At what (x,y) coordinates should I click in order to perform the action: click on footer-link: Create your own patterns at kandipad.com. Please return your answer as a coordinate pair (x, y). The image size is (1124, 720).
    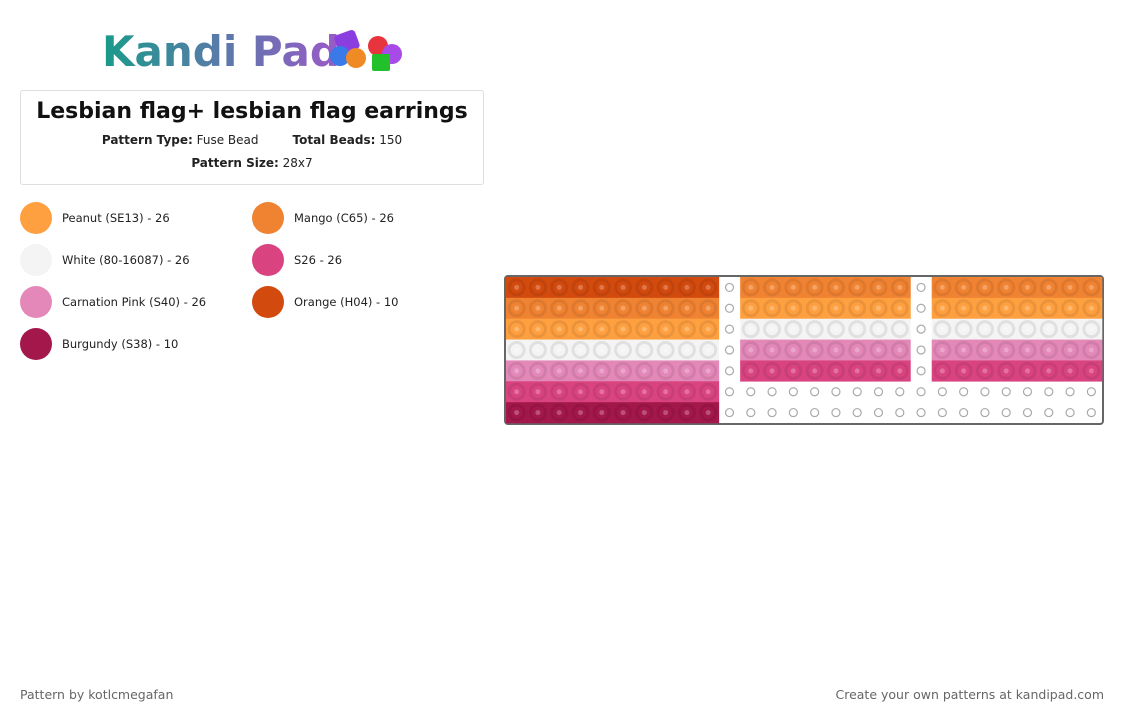
    Looking at the image, I should click on (969, 694).